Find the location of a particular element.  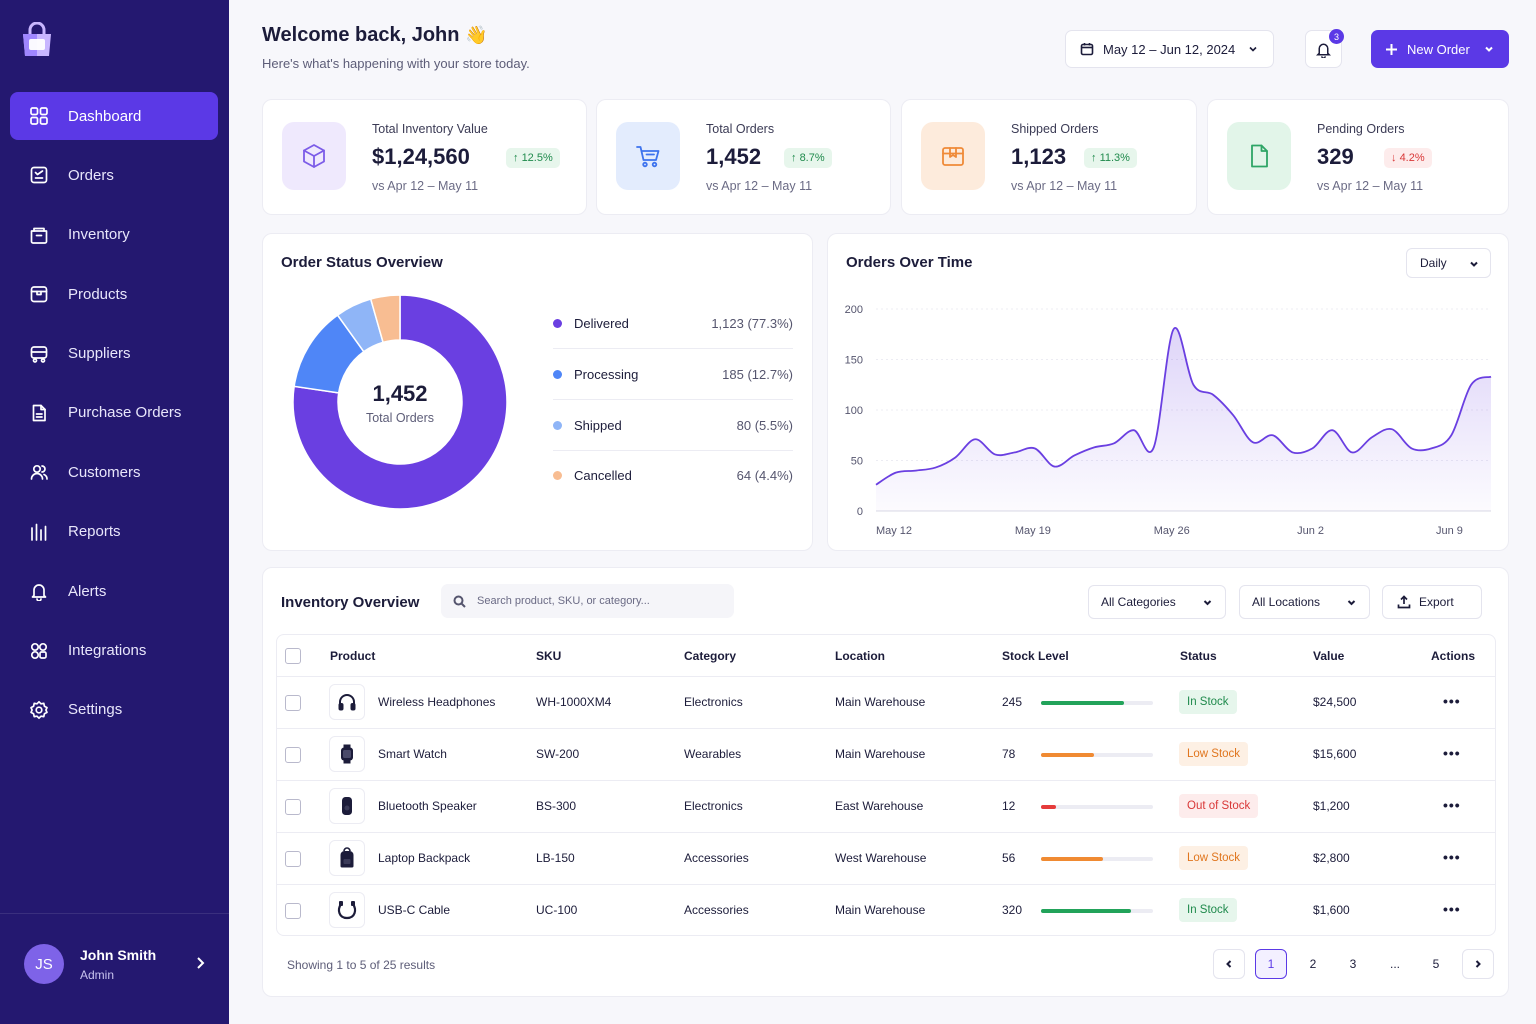

box-icon is located at coordinates (39, 294).